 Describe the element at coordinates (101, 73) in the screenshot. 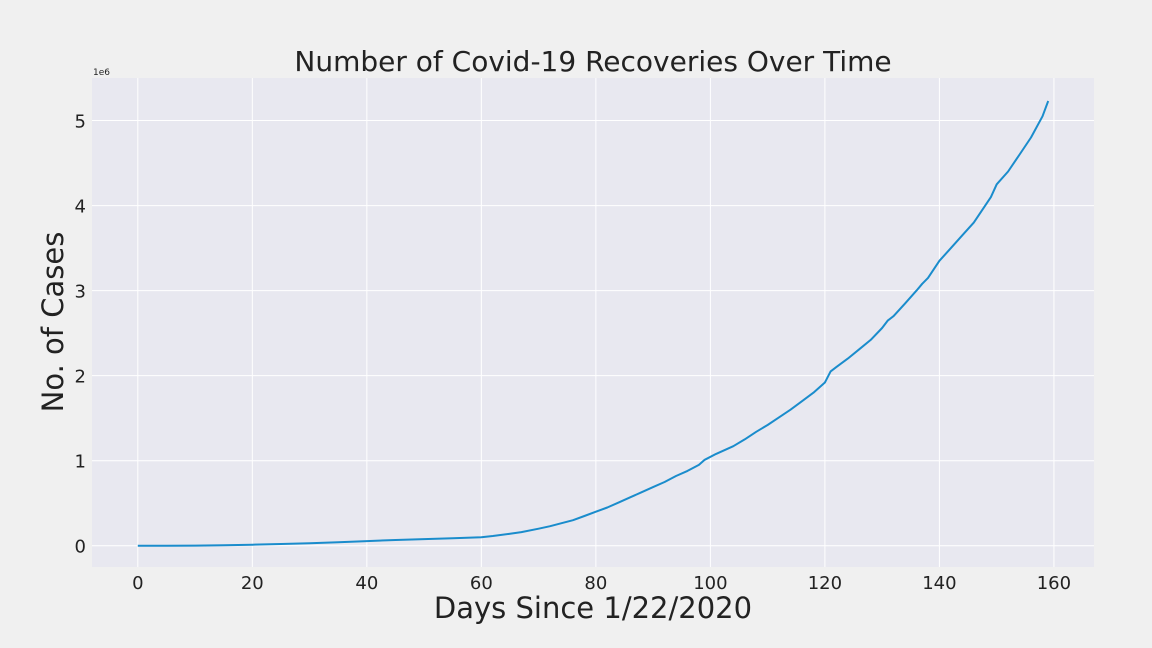

I see `y-offset-label: 1e6` at that location.